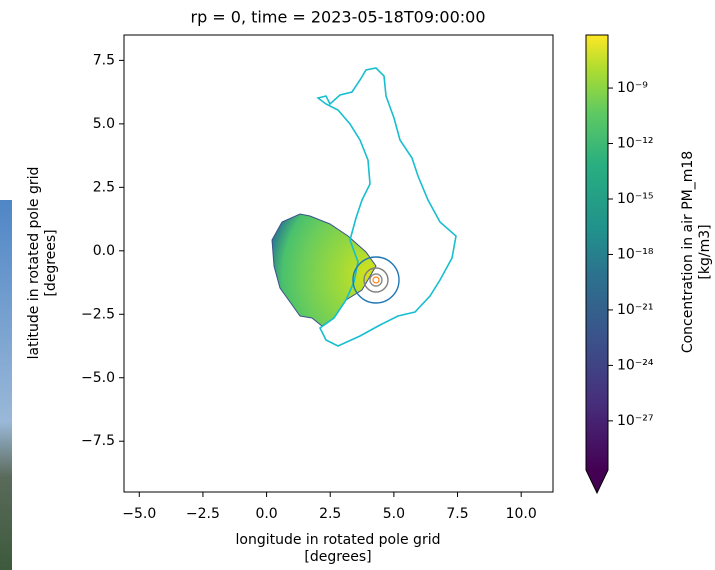 The height and width of the screenshot is (570, 715). Describe the element at coordinates (632, 88) in the screenshot. I see `colorbar-tick-label: 10⁻⁹` at that location.